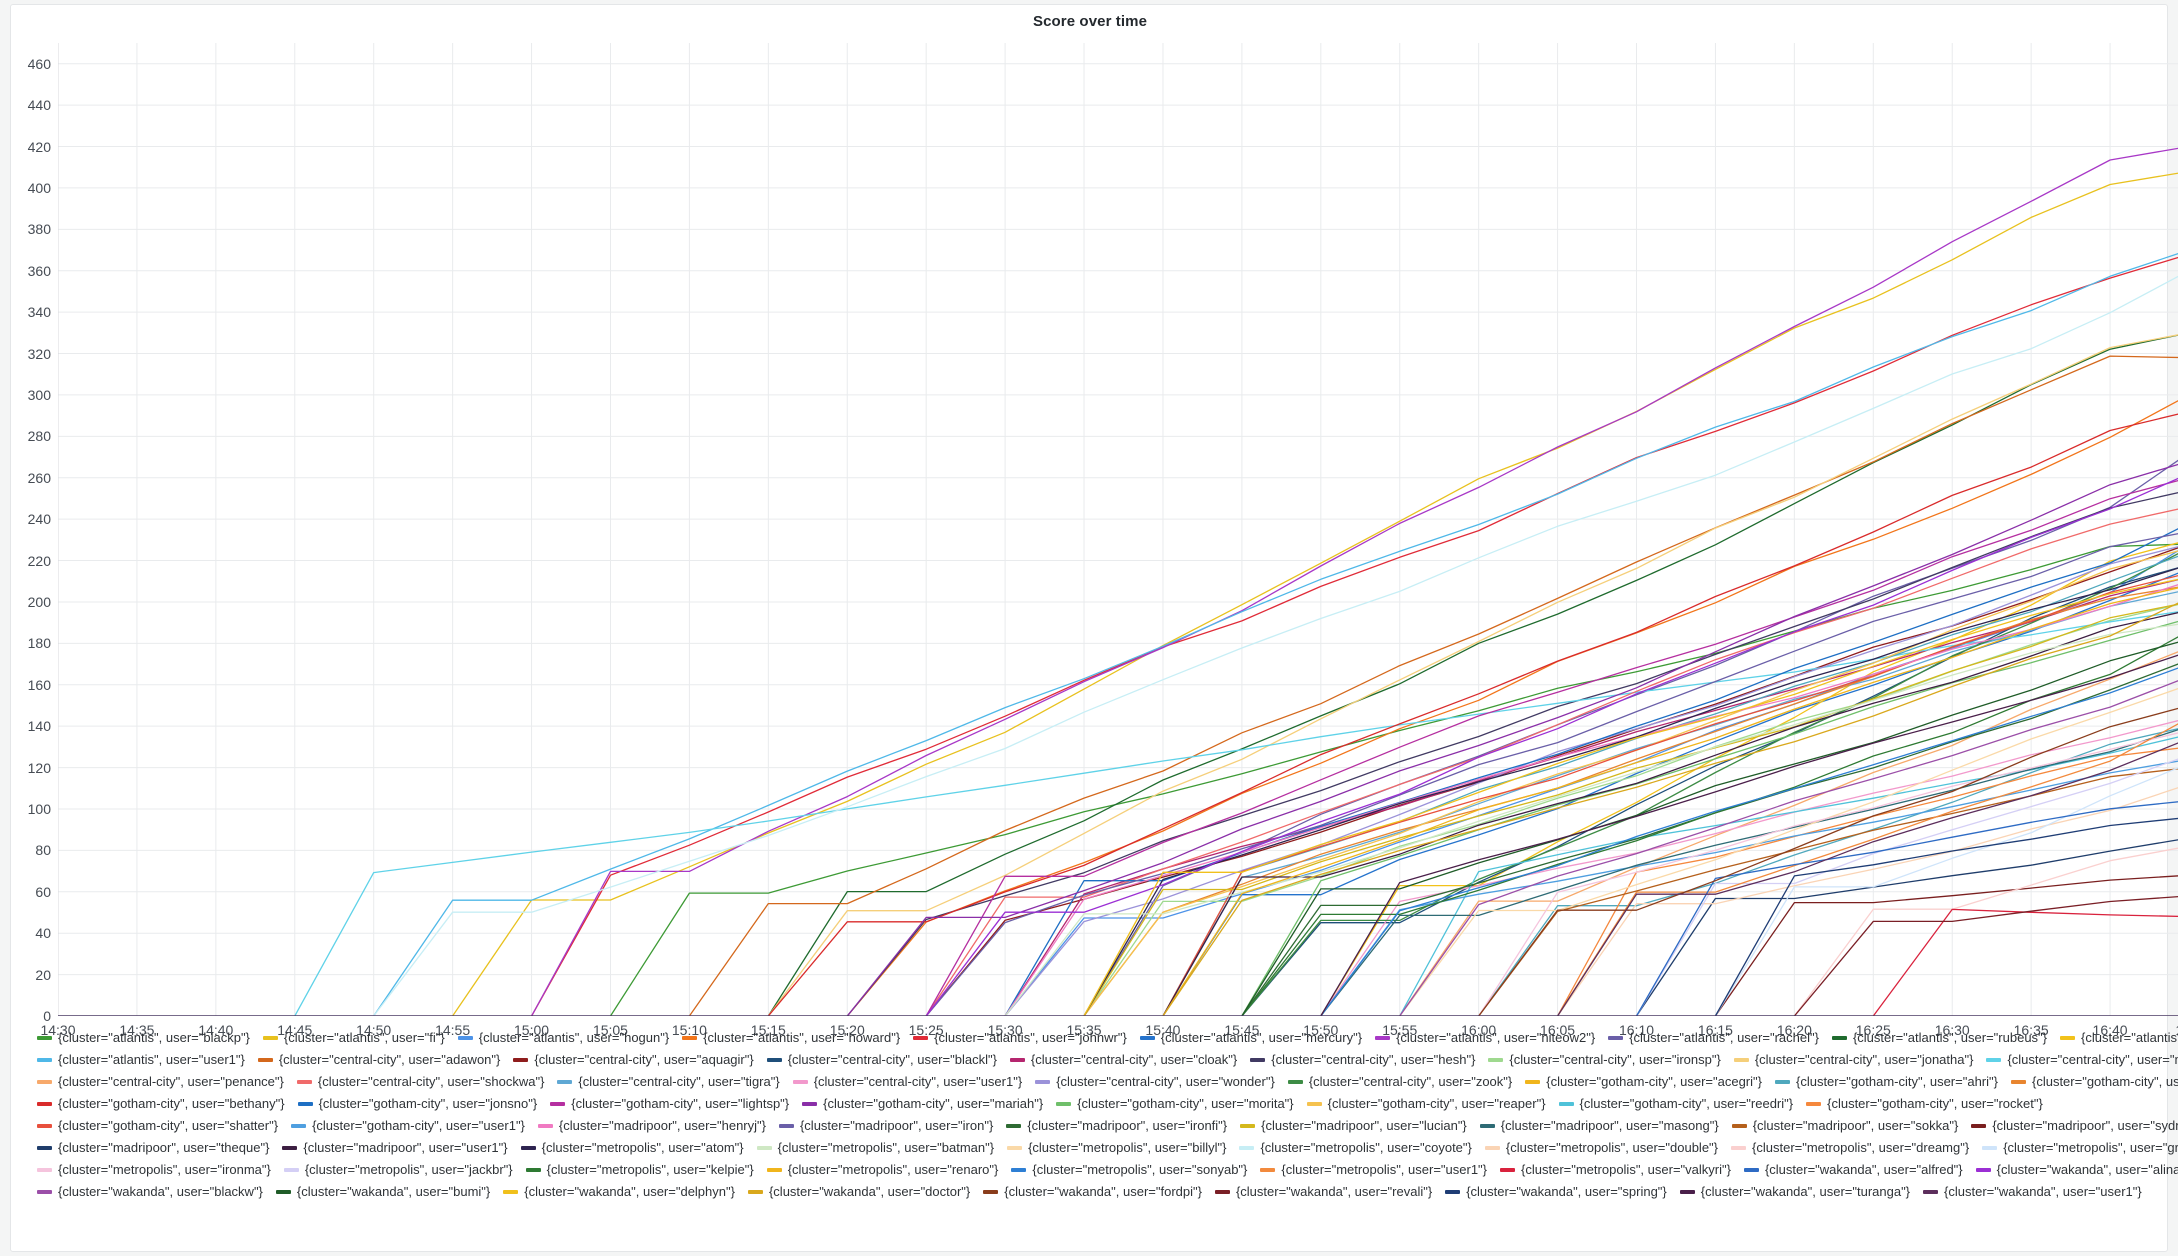  I want to click on legend-item: {cluster="gotham-city", user="lightsp"}, so click(669, 1104).